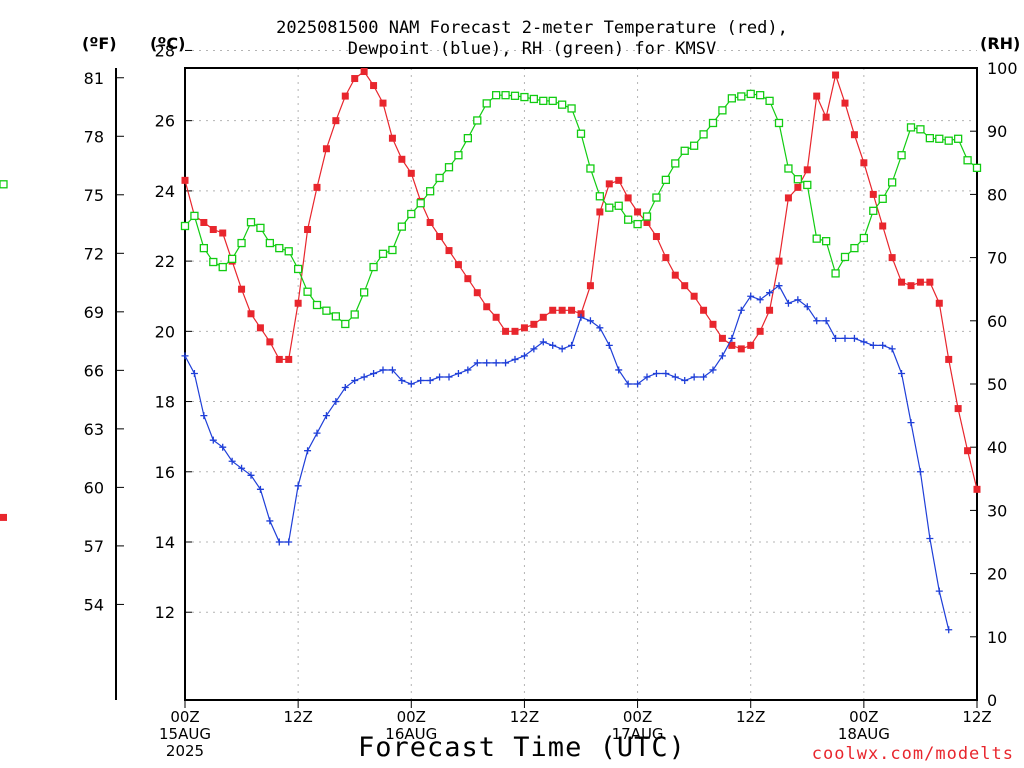 The image size is (1024, 768). What do you see at coordinates (1000, 43) in the screenshot?
I see `rh-unit-label: (RH)` at bounding box center [1000, 43].